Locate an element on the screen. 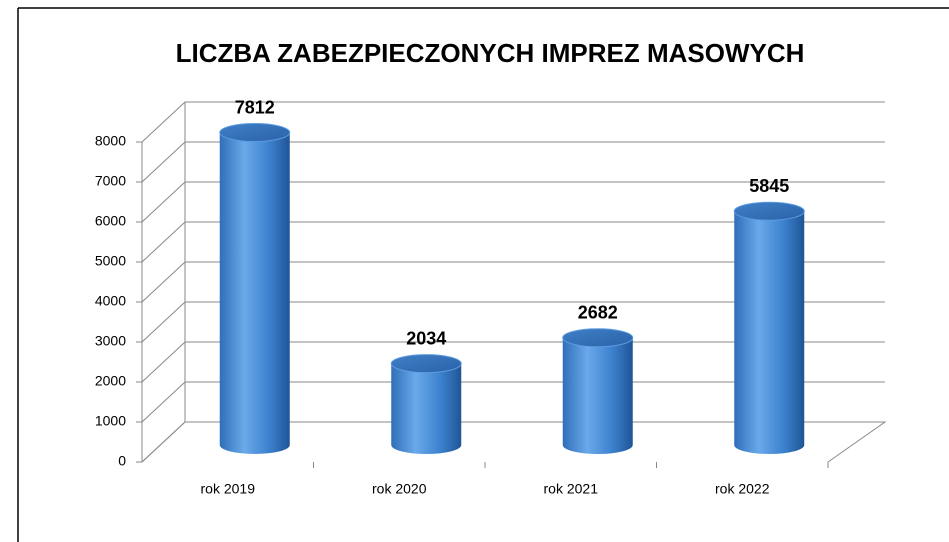 Image resolution: width=949 pixels, height=542 pixels. x-tick-label: rok 2021 is located at coordinates (571, 489).